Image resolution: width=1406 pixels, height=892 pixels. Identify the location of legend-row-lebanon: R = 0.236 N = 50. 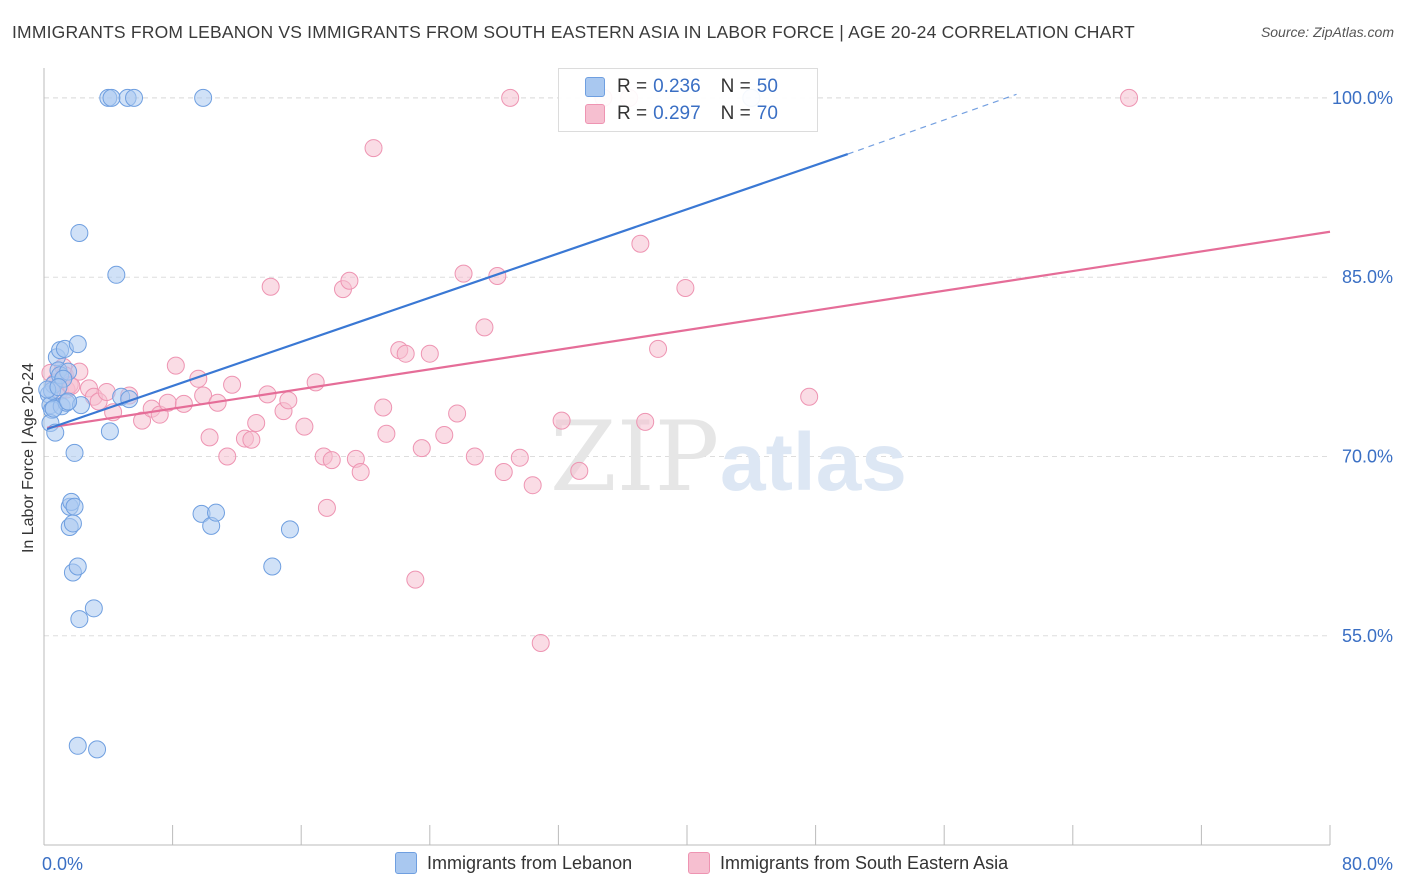
(681, 87).